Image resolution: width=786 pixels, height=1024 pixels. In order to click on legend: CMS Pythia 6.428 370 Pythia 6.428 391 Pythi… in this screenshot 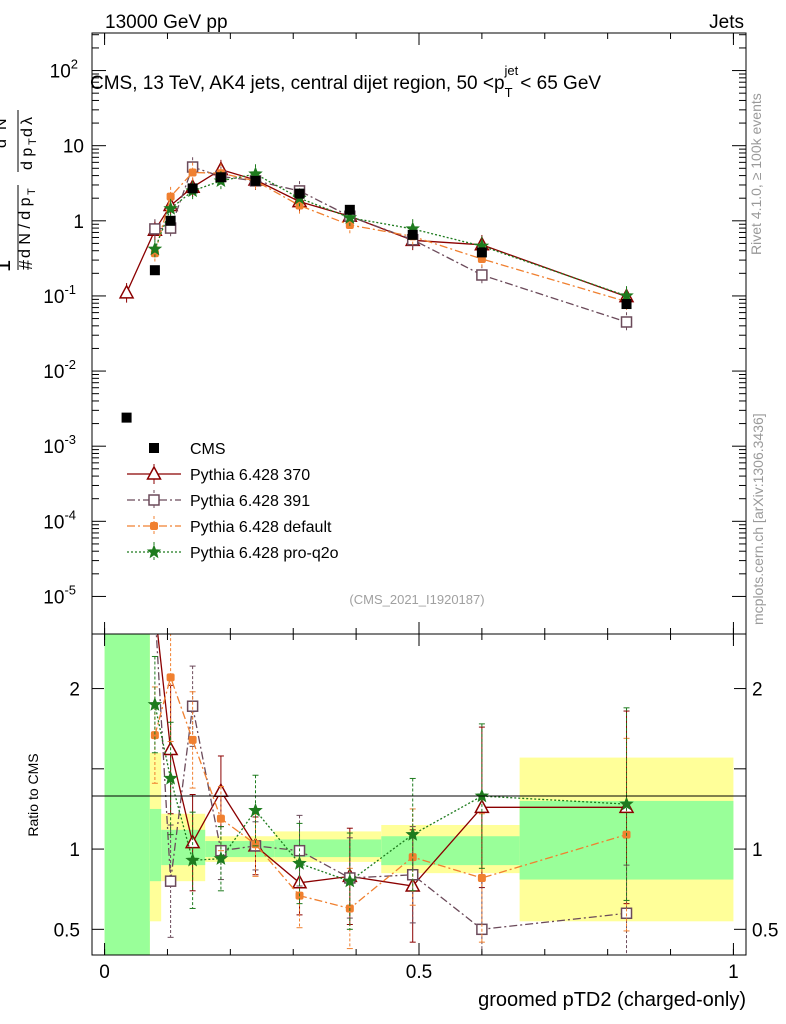, I will do `click(233, 501)`.